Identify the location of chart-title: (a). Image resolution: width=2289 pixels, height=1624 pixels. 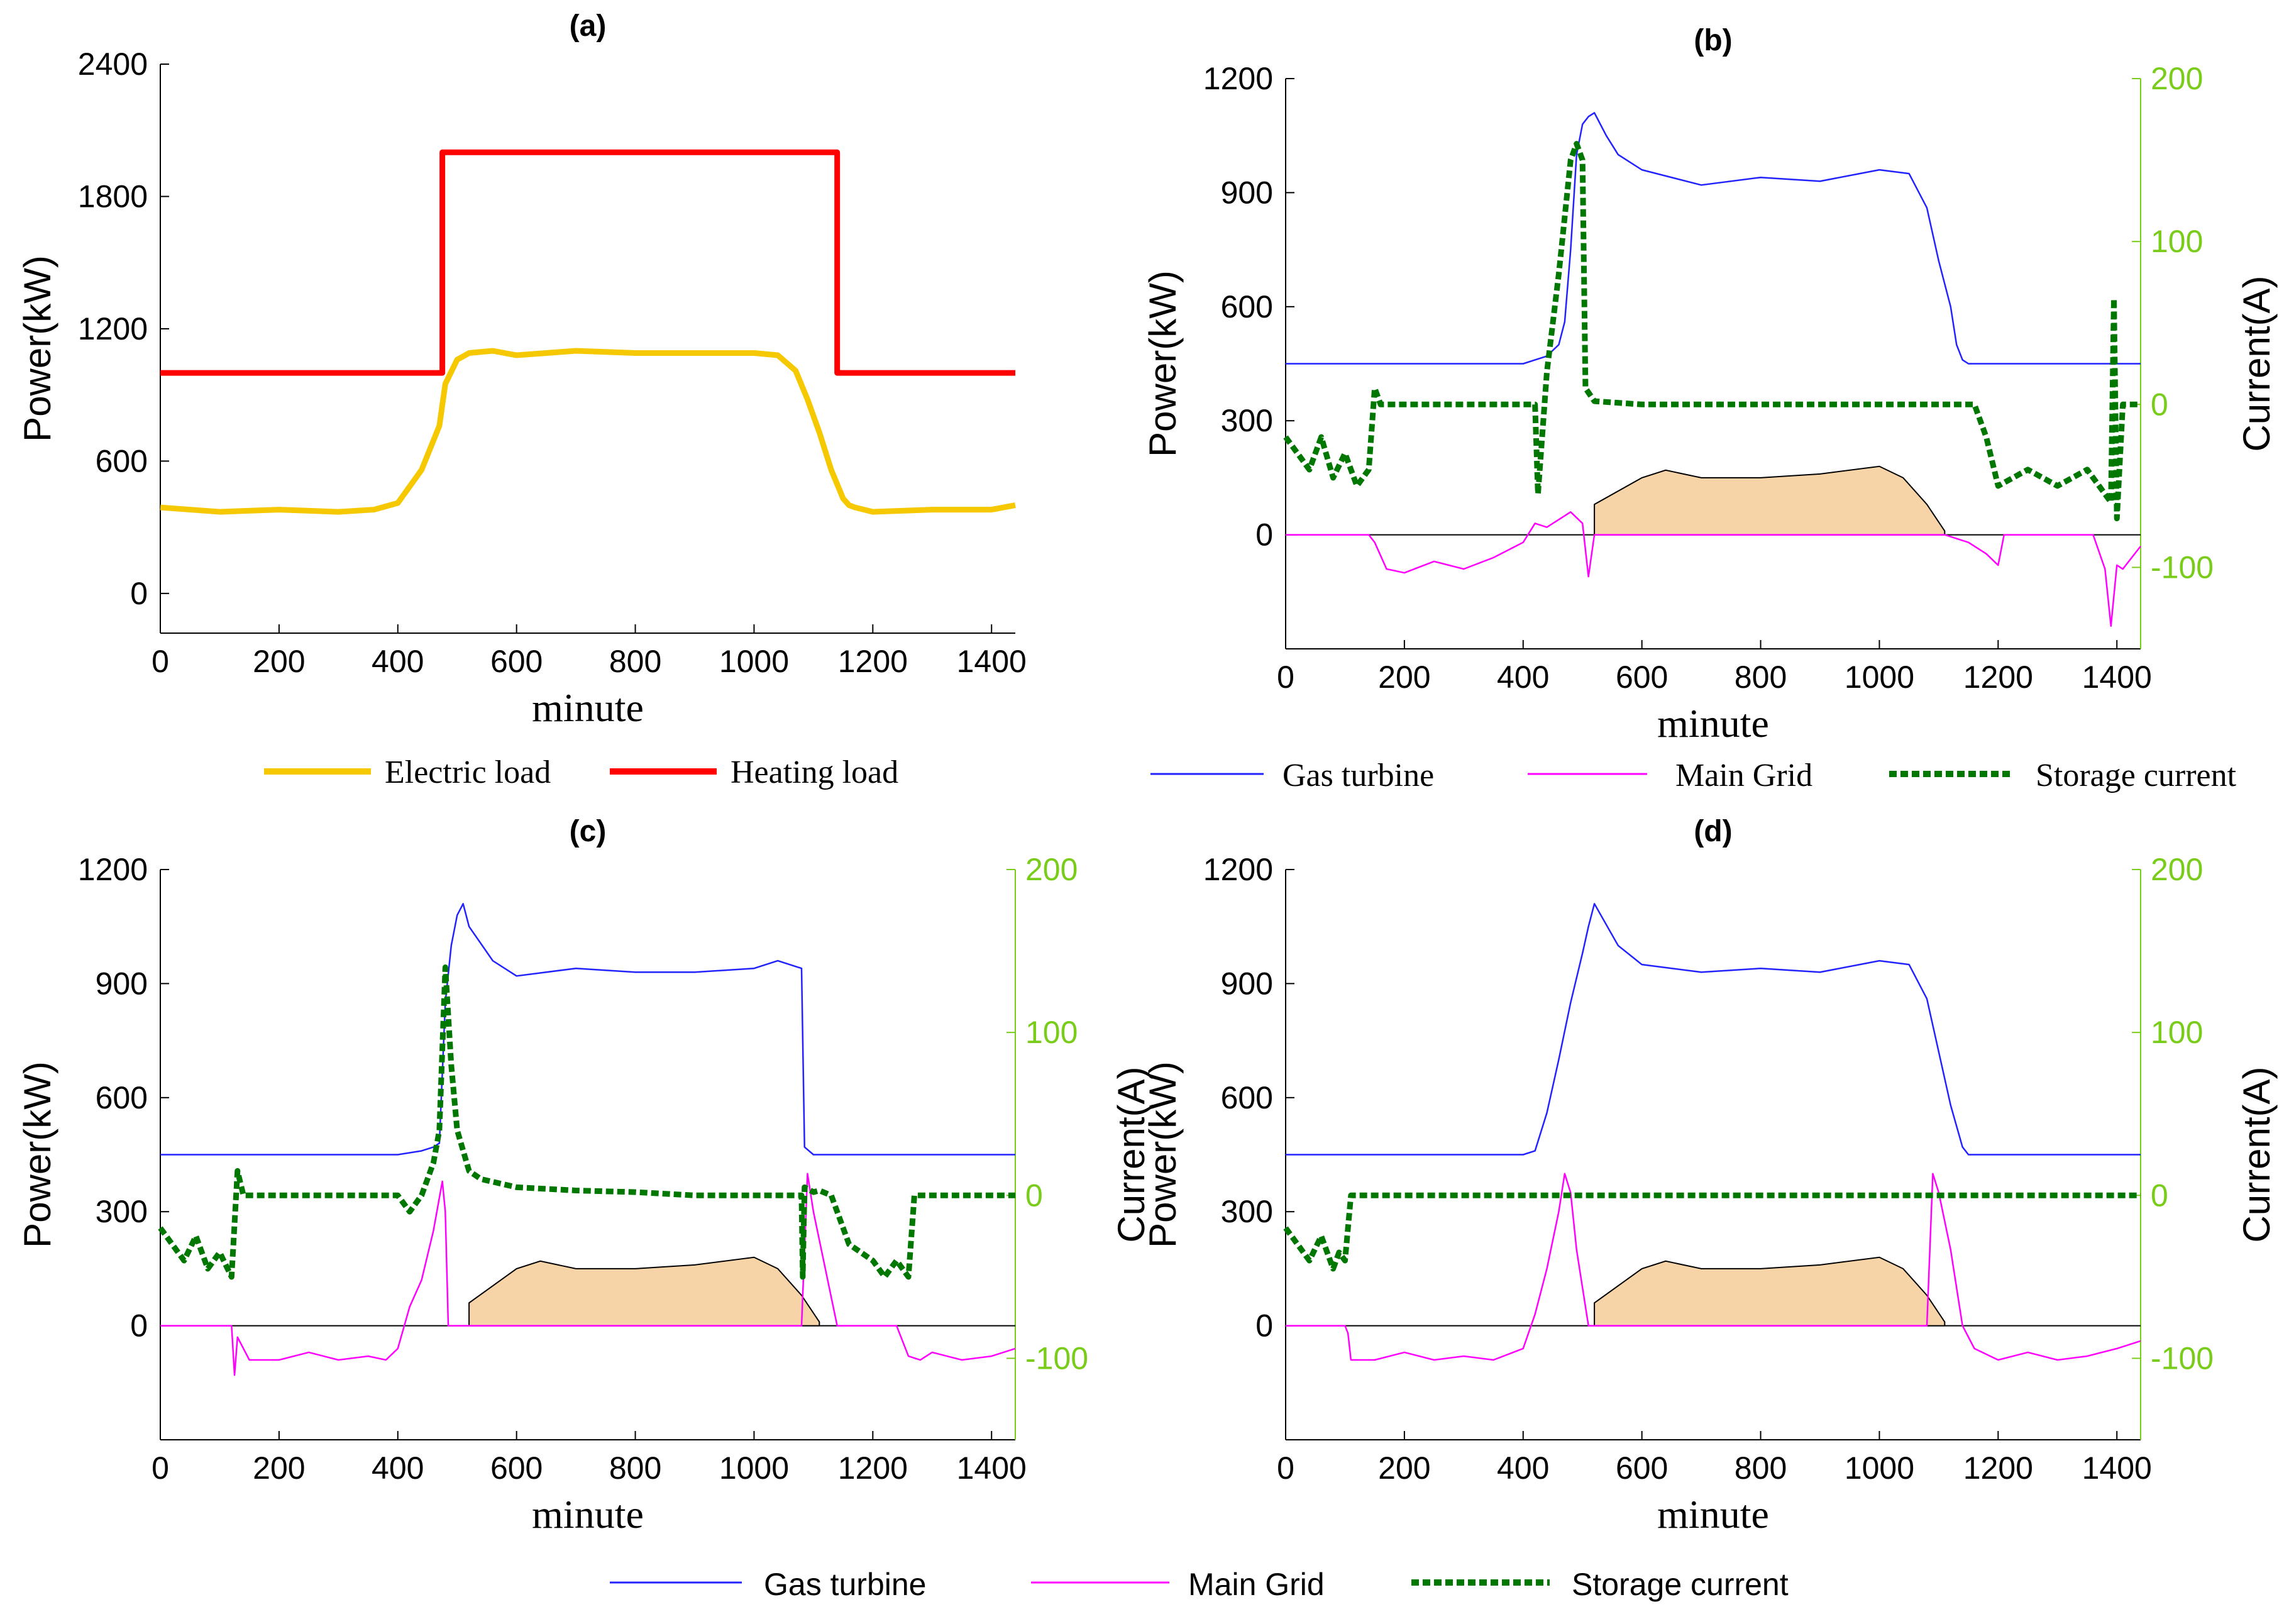
(588, 26).